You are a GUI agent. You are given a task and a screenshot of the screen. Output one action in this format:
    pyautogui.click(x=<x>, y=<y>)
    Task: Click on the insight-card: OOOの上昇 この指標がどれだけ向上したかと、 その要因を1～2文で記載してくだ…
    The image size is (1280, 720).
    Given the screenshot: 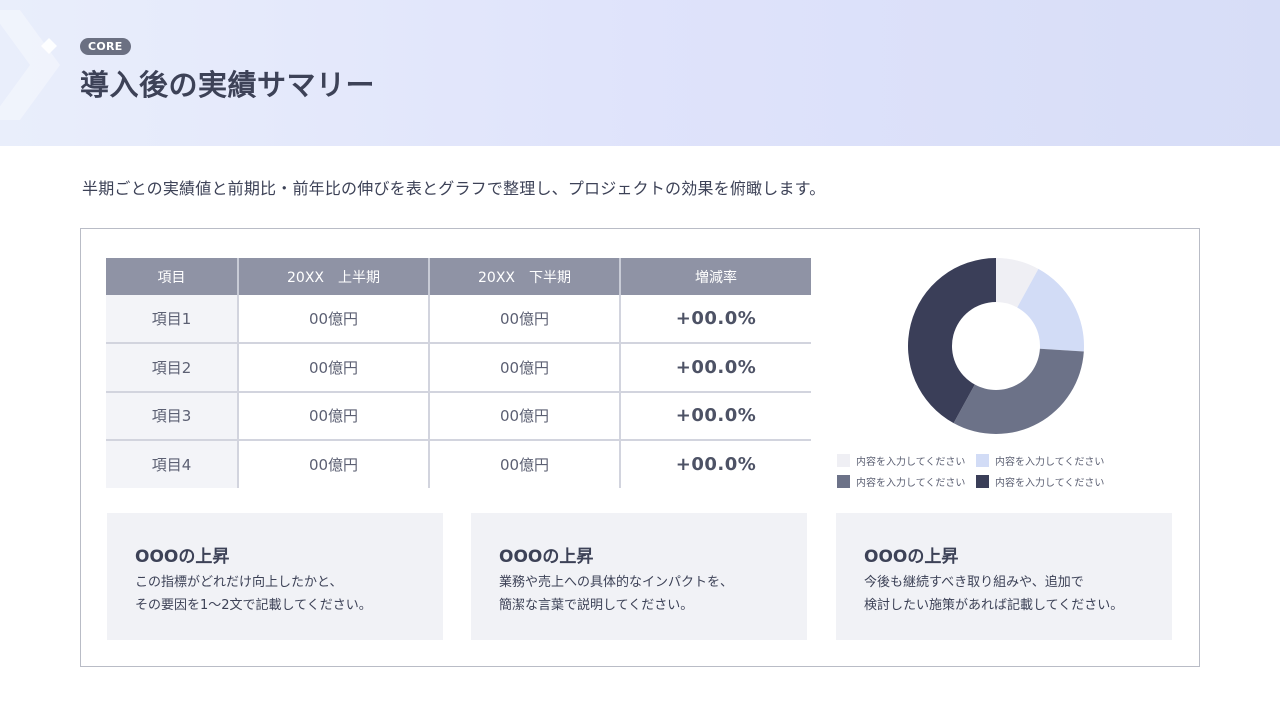 What is the action you would take?
    pyautogui.click(x=275, y=576)
    